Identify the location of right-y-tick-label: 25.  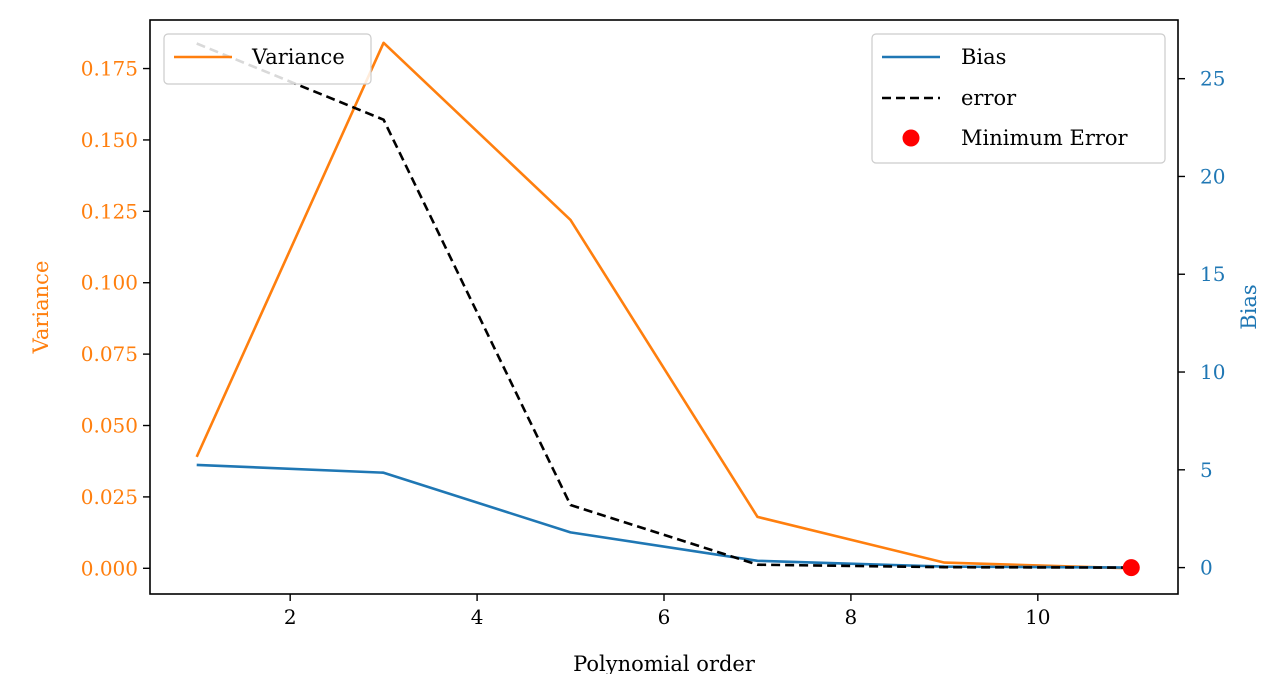
(1212, 79).